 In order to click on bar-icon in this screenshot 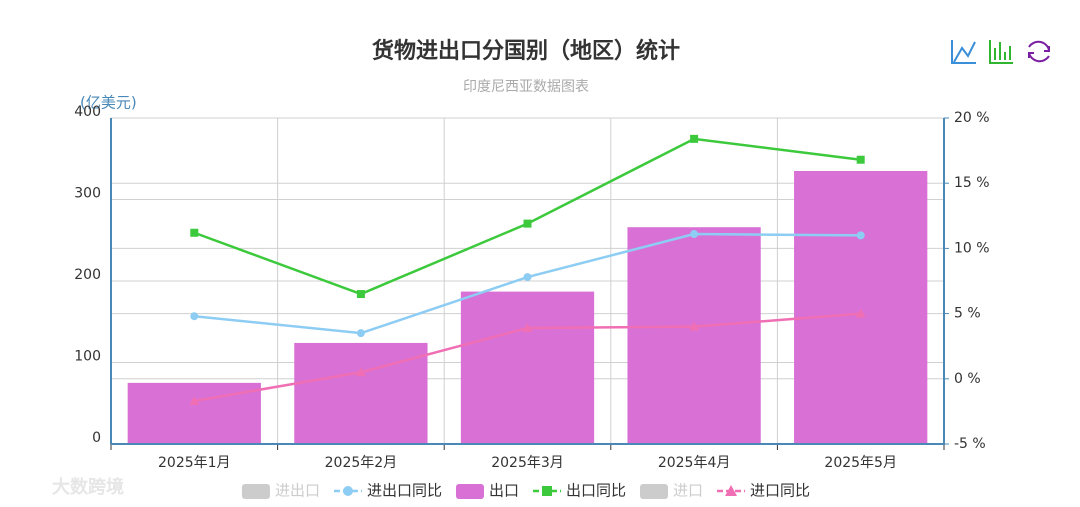, I will do `click(1001, 52)`.